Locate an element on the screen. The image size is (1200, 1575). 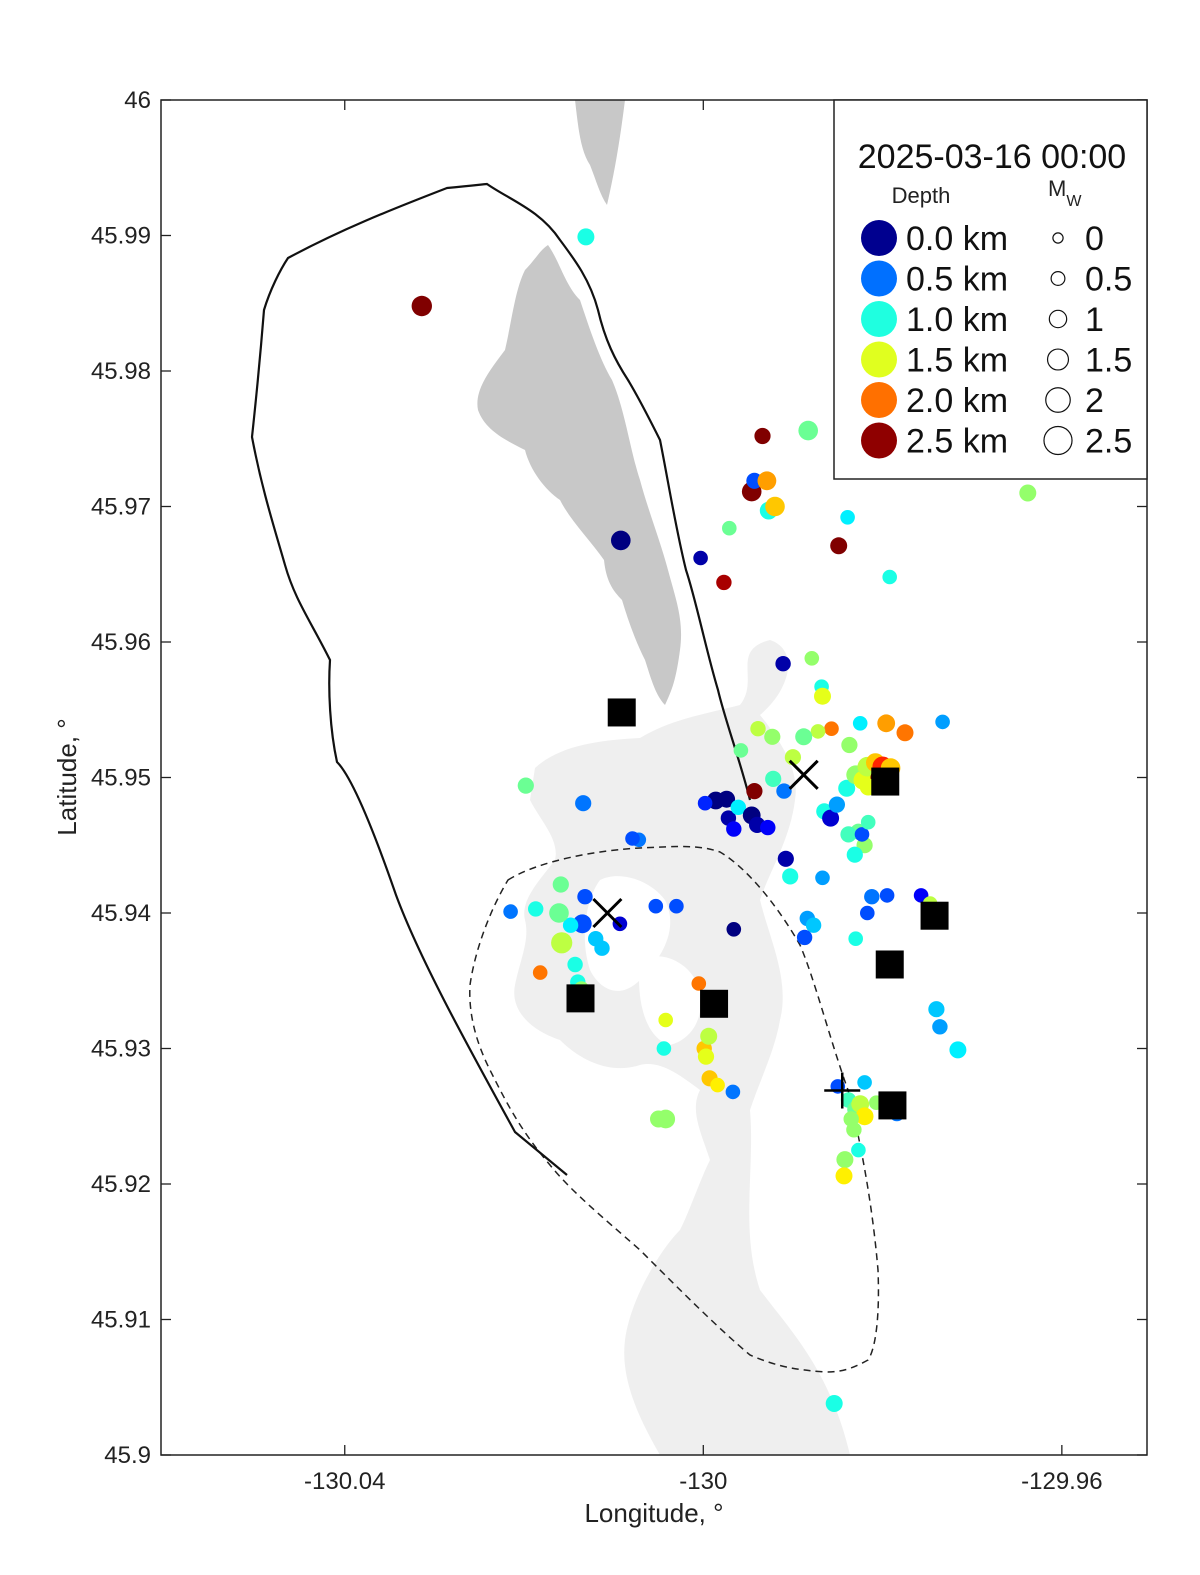
legend-depth-label: 2.5 km is located at coordinates (957, 442).